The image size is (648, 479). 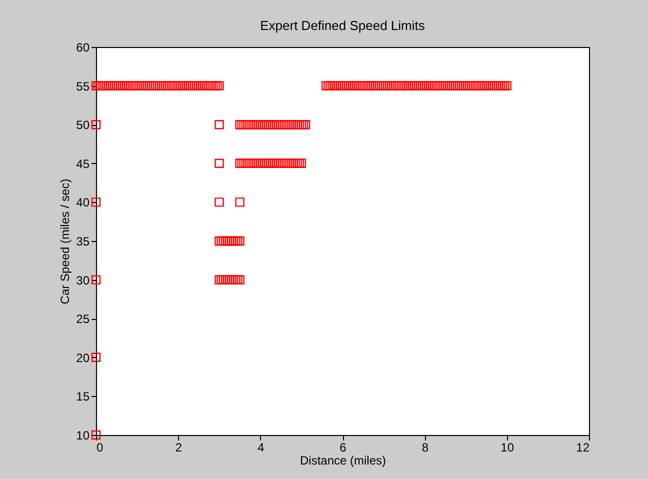 What do you see at coordinates (83, 319) in the screenshot?
I see `y-tick-label: 25` at bounding box center [83, 319].